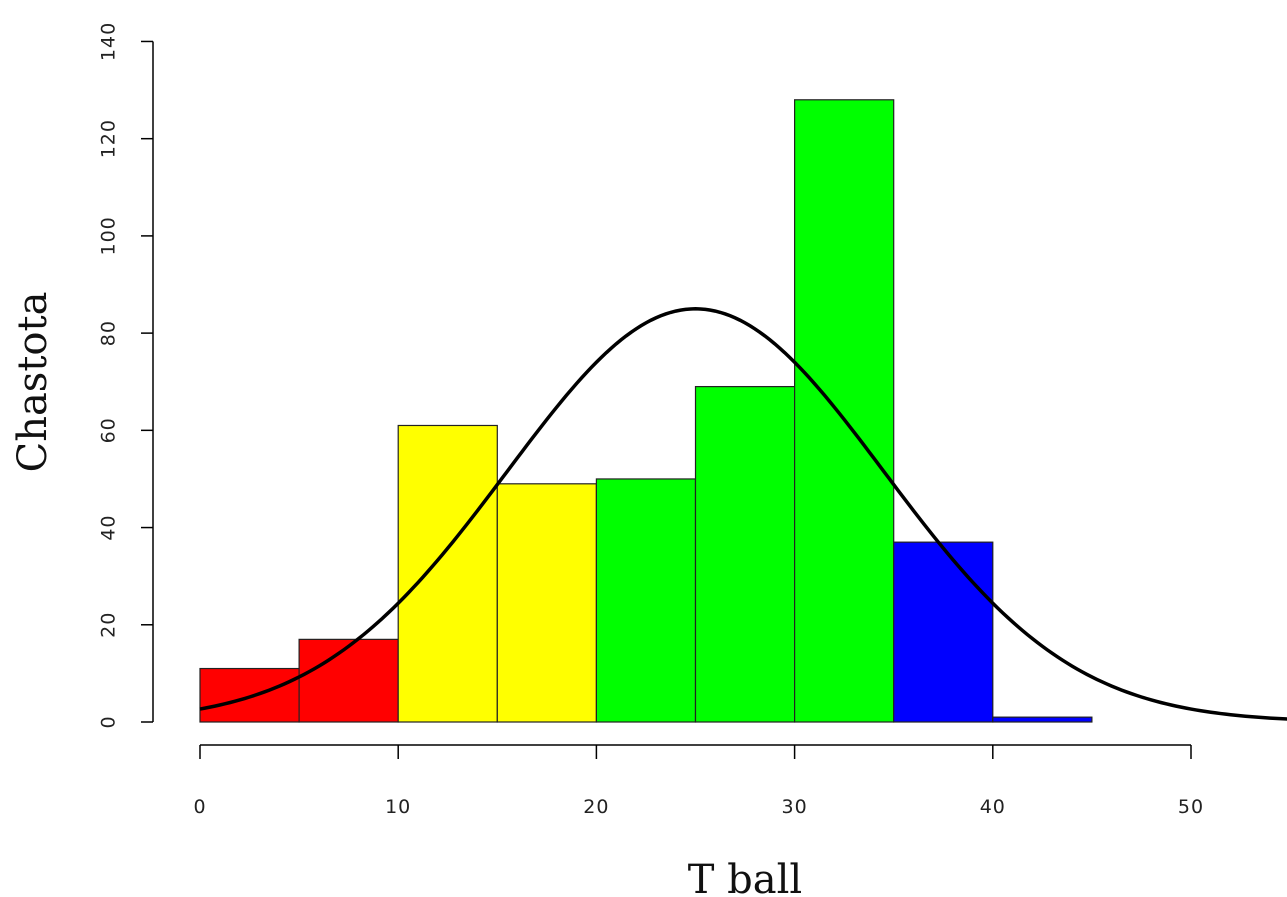  I want to click on y-tick-label: 140, so click(109, 41).